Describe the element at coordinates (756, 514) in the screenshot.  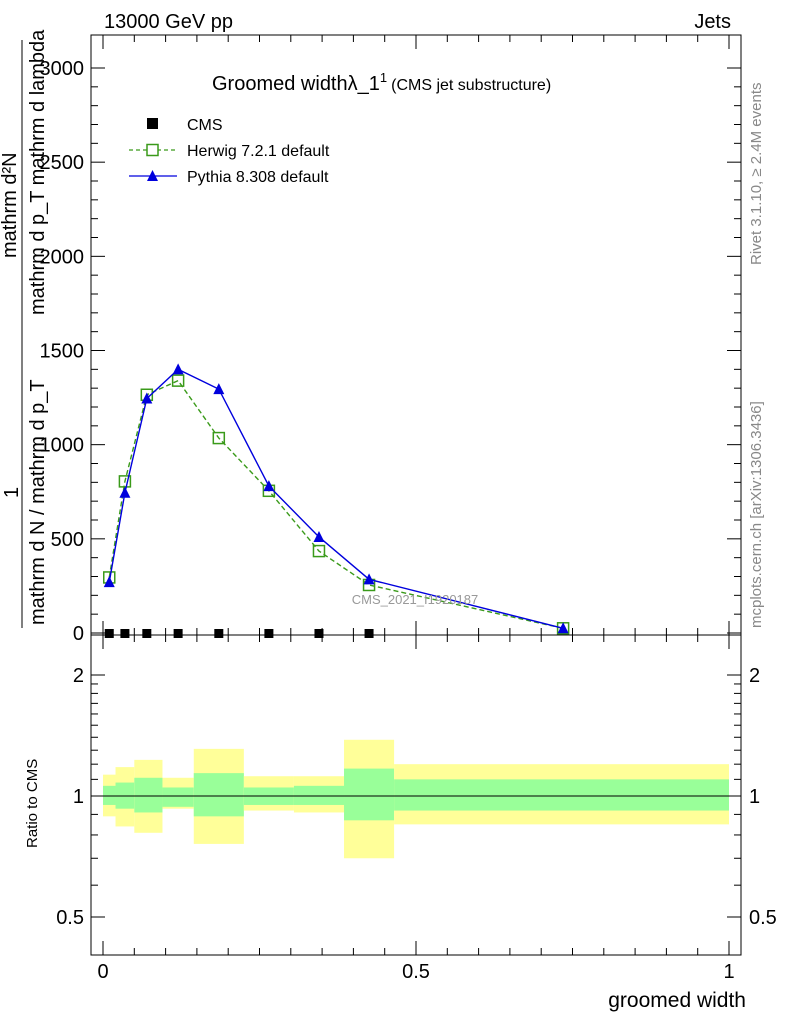
I see `mcplots-label: mcplots.cern.ch [arXiv:1306.3436]` at that location.